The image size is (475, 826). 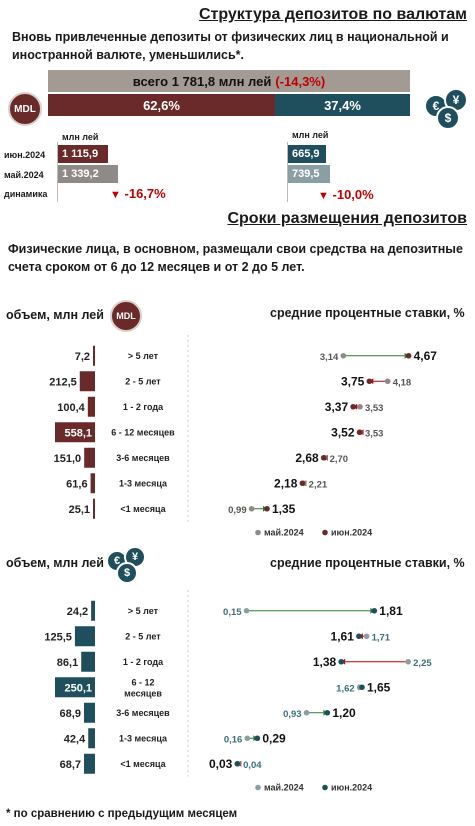 I want to click on mdl-share-bar: 62,6%, so click(x=161, y=105).